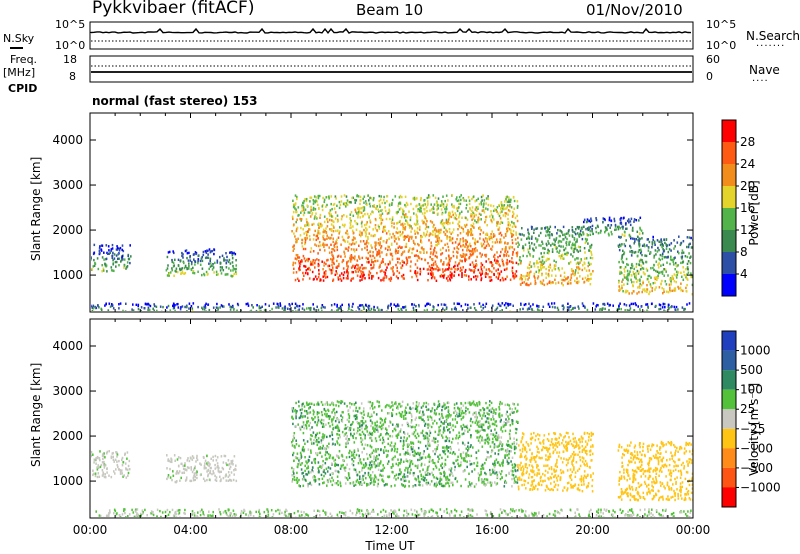  What do you see at coordinates (773, 36) in the screenshot?
I see `nsearch-label: N.Search` at bounding box center [773, 36].